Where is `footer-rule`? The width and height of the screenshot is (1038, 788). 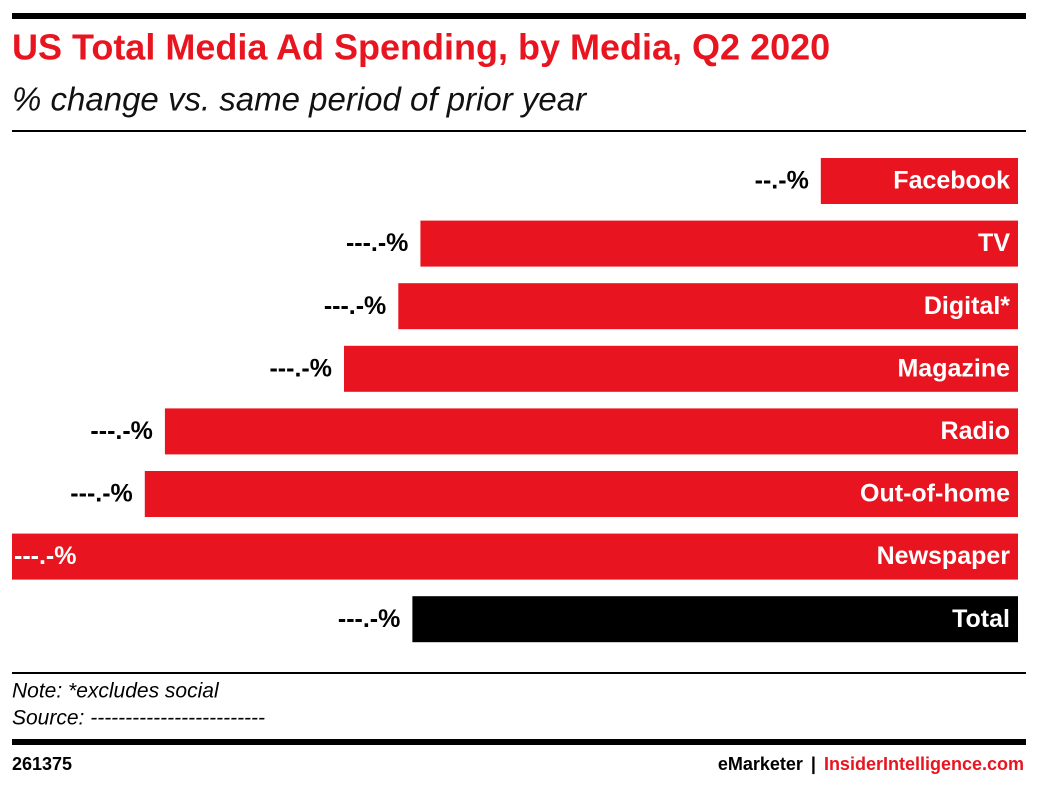
footer-rule is located at coordinates (519, 673).